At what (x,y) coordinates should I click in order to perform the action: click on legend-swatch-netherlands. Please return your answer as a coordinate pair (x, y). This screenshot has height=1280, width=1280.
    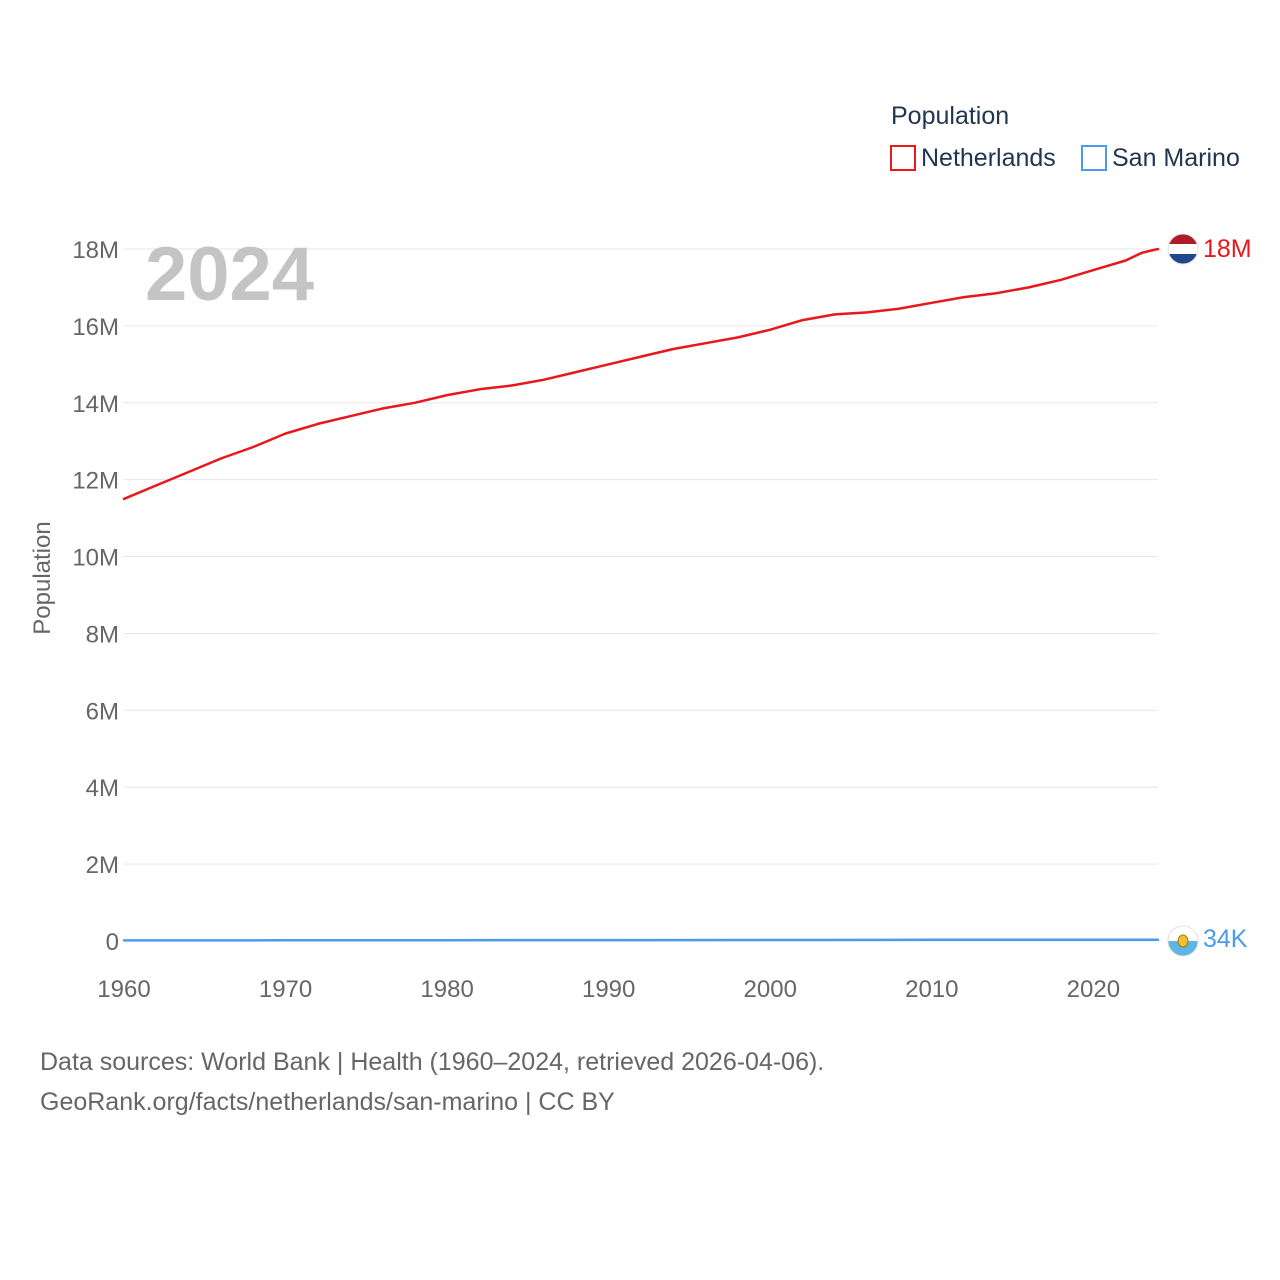
    Looking at the image, I should click on (903, 158).